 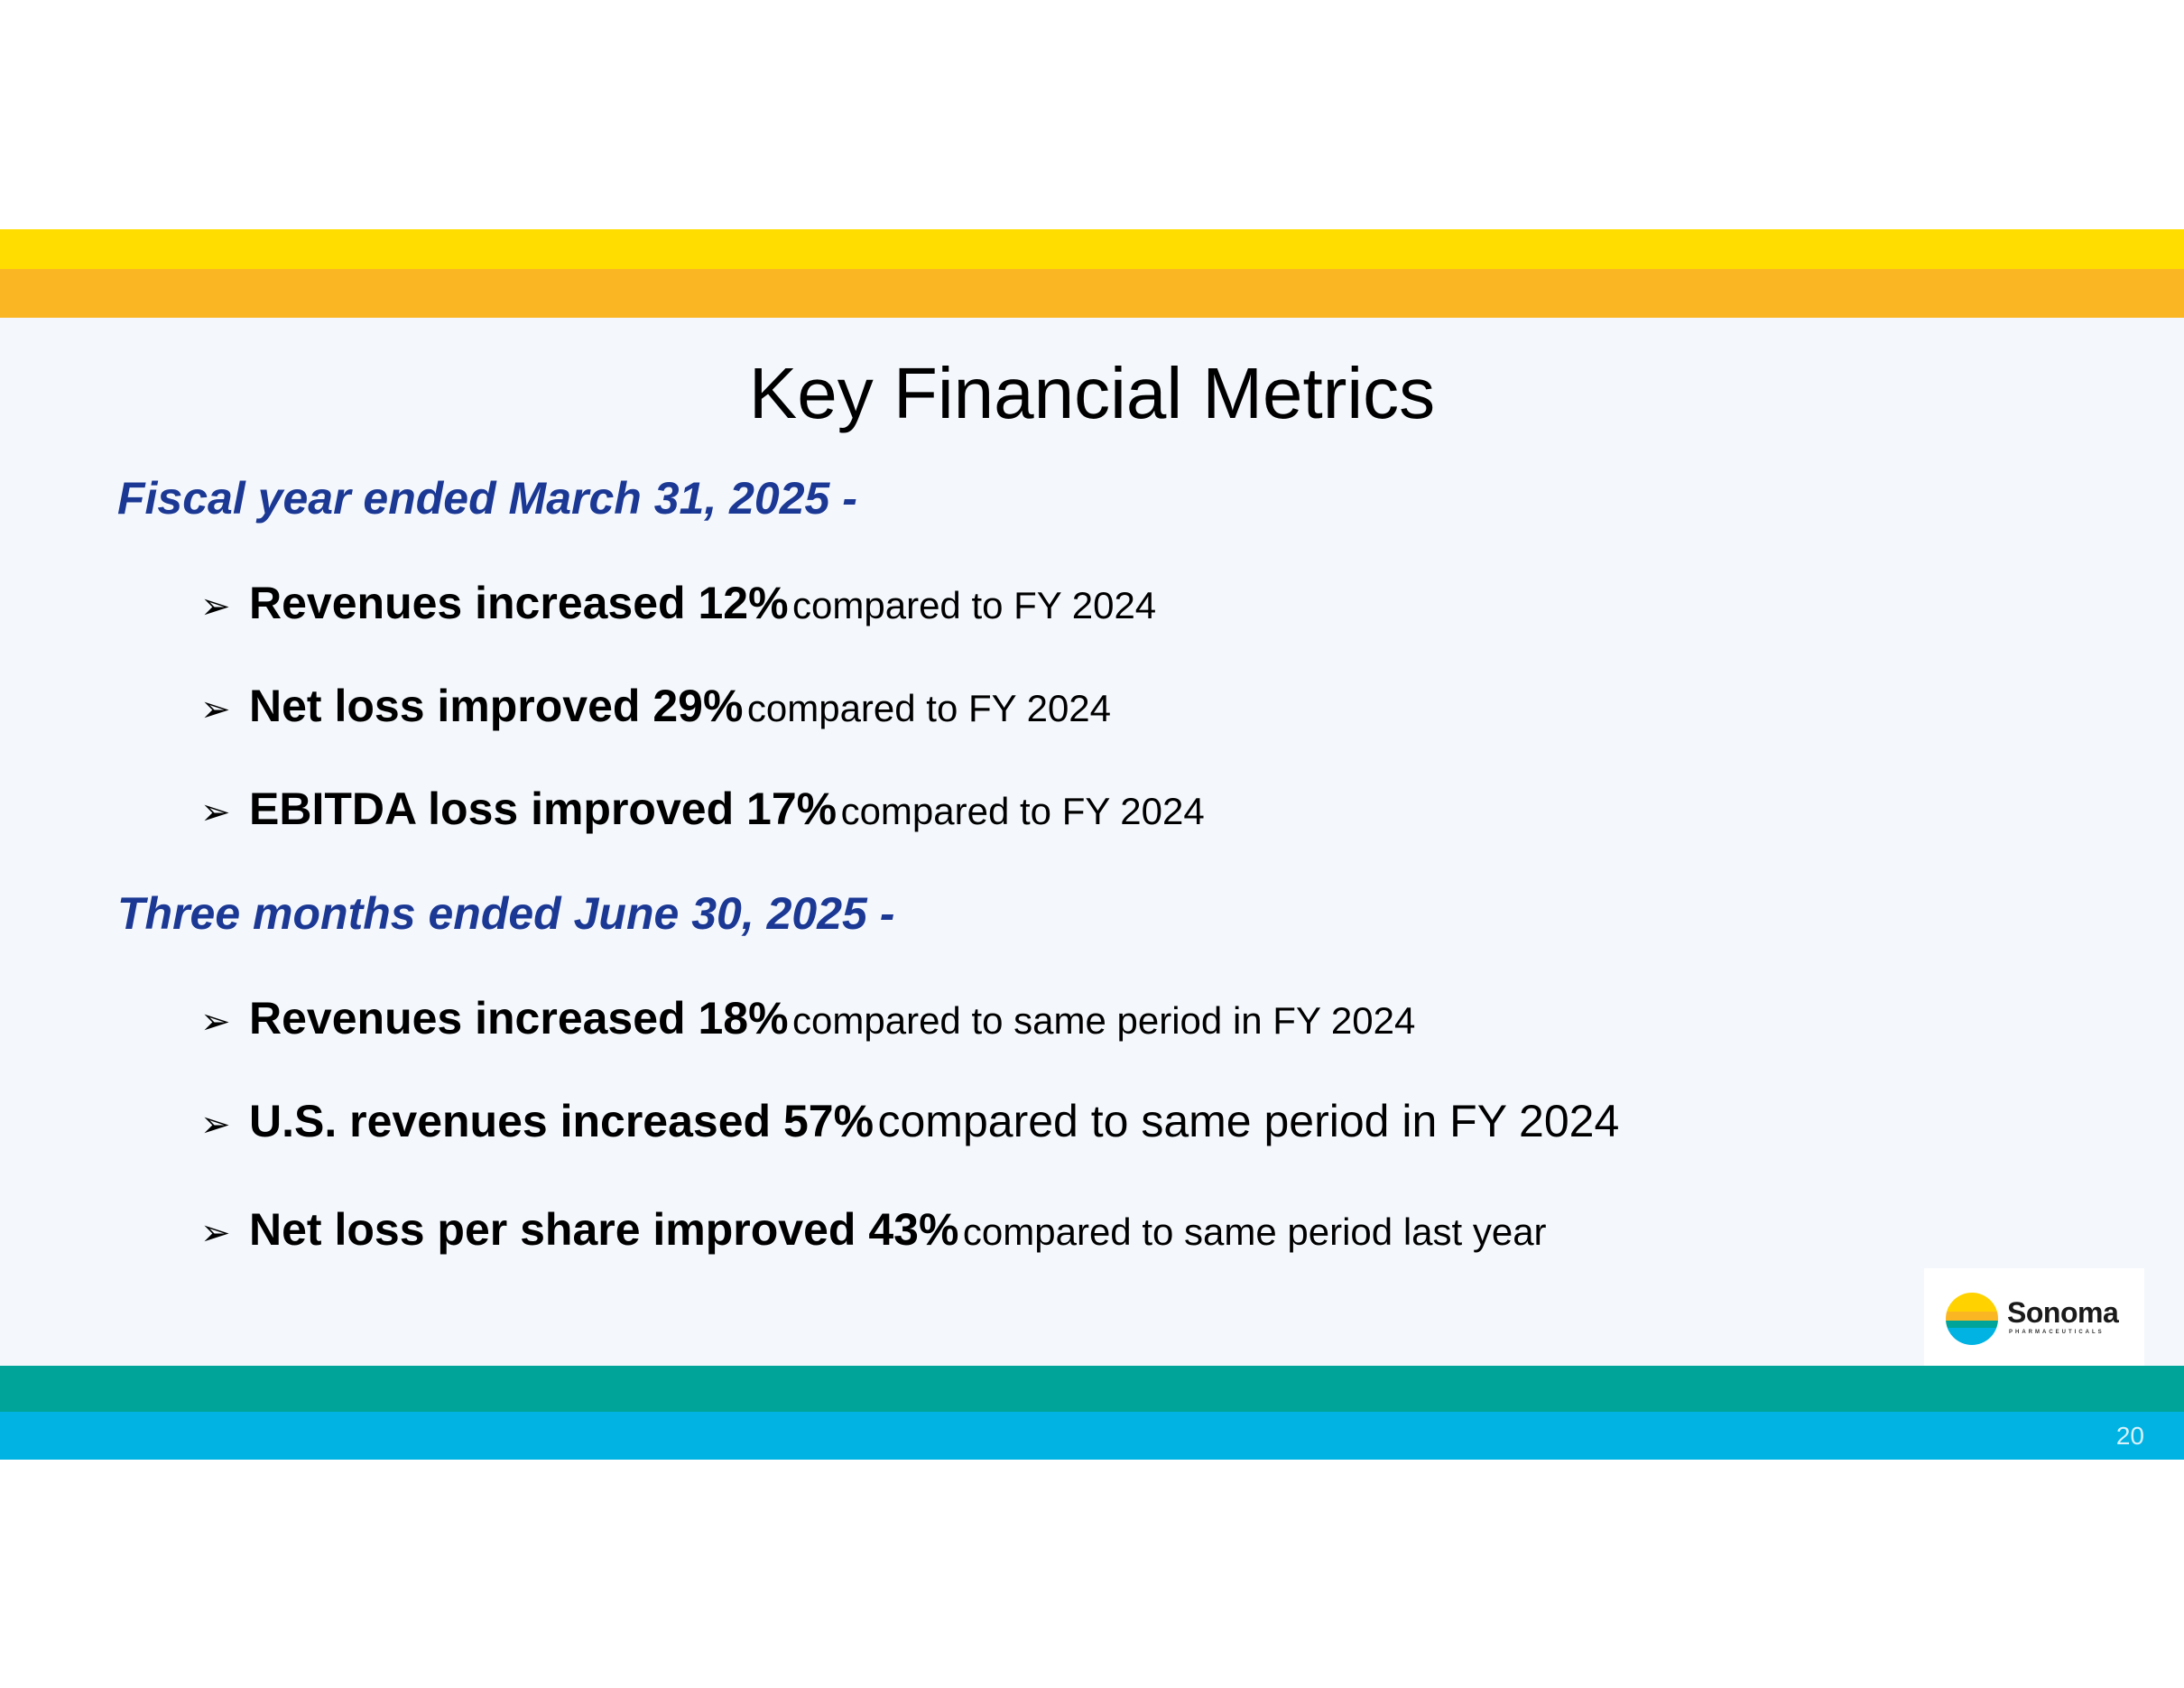 I want to click on bullet-rest-text: compared to same period last year, so click(x=1254, y=1231).